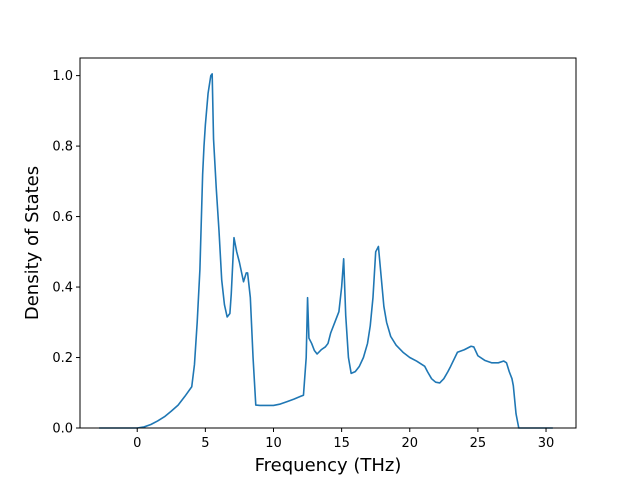  What do you see at coordinates (62, 147) in the screenshot?
I see `y-tick-label: 0.8` at bounding box center [62, 147].